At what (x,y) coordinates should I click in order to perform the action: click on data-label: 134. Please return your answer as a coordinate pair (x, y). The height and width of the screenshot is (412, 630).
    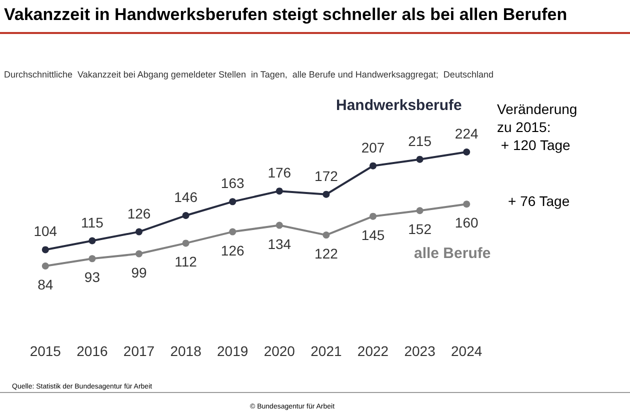
    Looking at the image, I should click on (280, 244).